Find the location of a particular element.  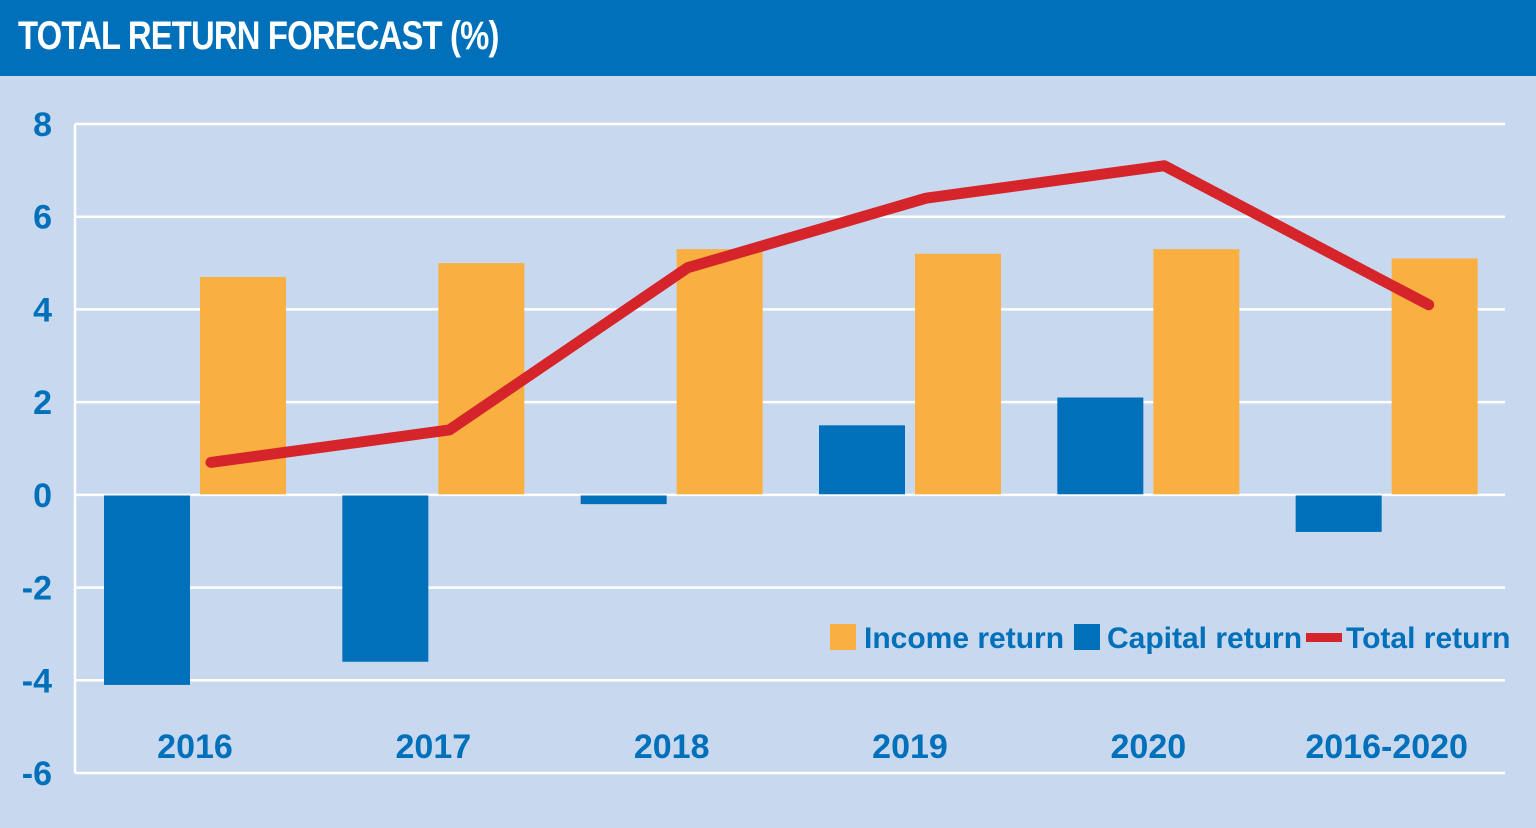

y-tick-label: 2 is located at coordinates (42, 403).